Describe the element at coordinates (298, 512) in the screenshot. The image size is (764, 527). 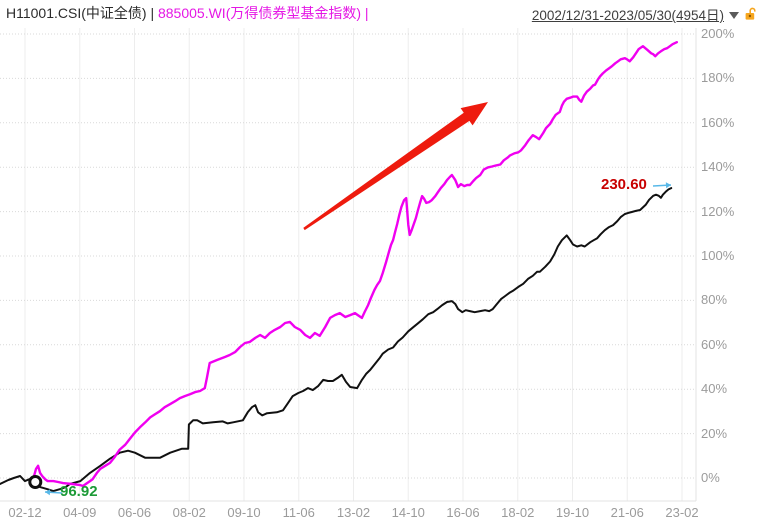
I see `x-tick-label: 11-06` at that location.